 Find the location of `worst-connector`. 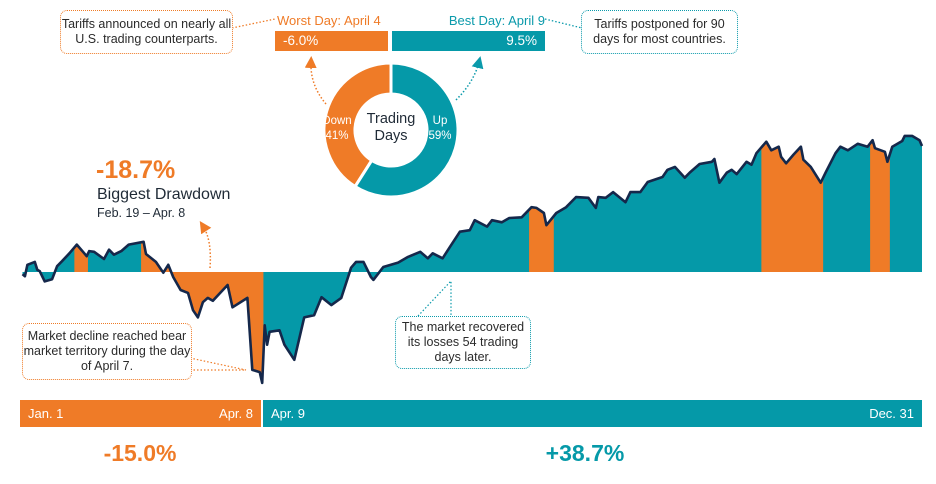

worst-connector is located at coordinates (253, 23).